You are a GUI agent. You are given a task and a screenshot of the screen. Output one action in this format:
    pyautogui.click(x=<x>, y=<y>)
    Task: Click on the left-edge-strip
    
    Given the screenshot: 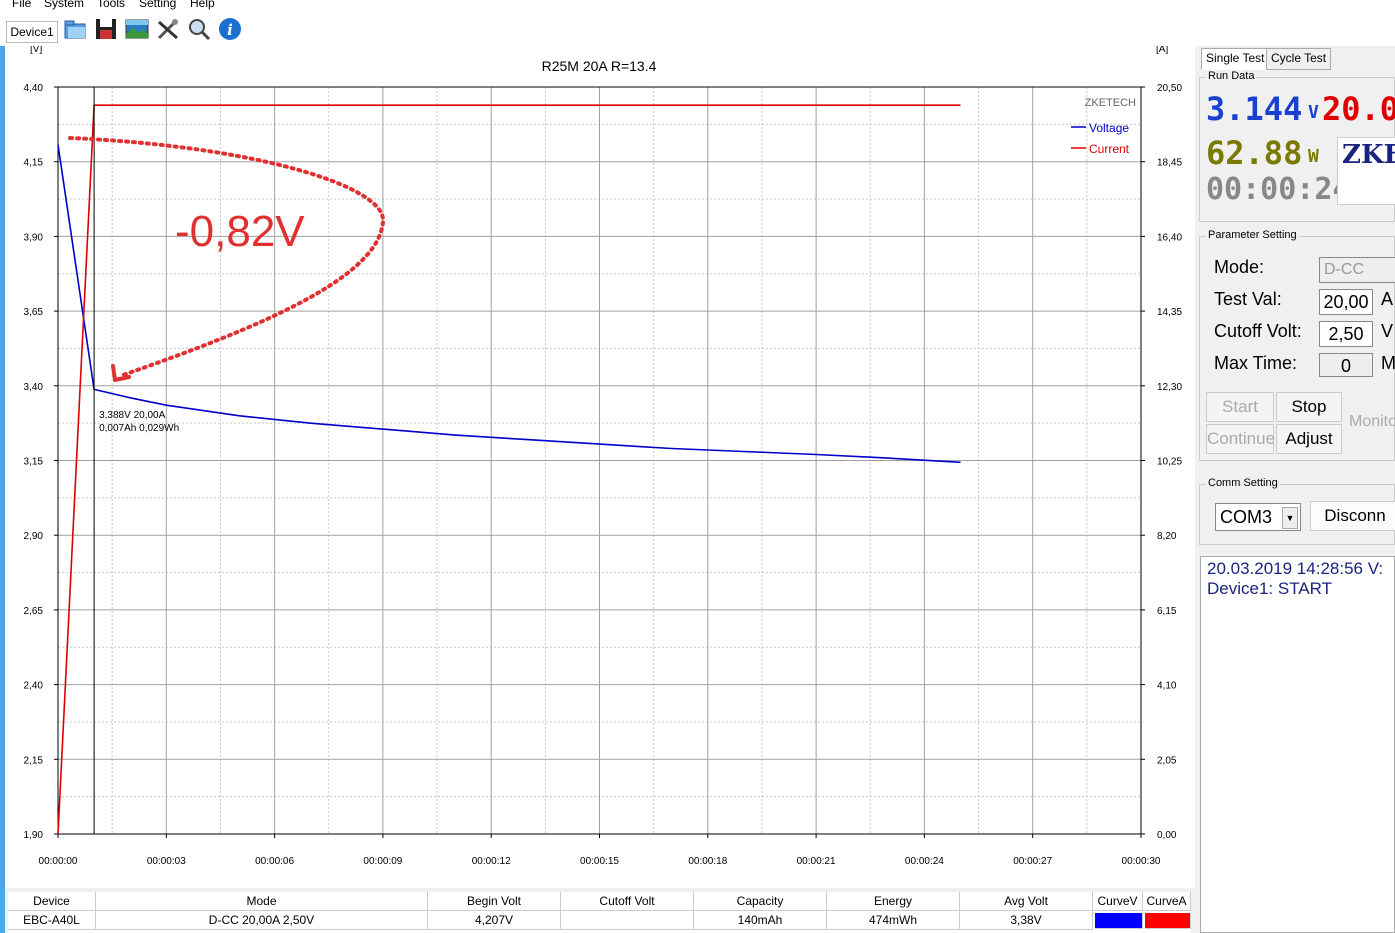 What is the action you would take?
    pyautogui.click(x=2, y=489)
    